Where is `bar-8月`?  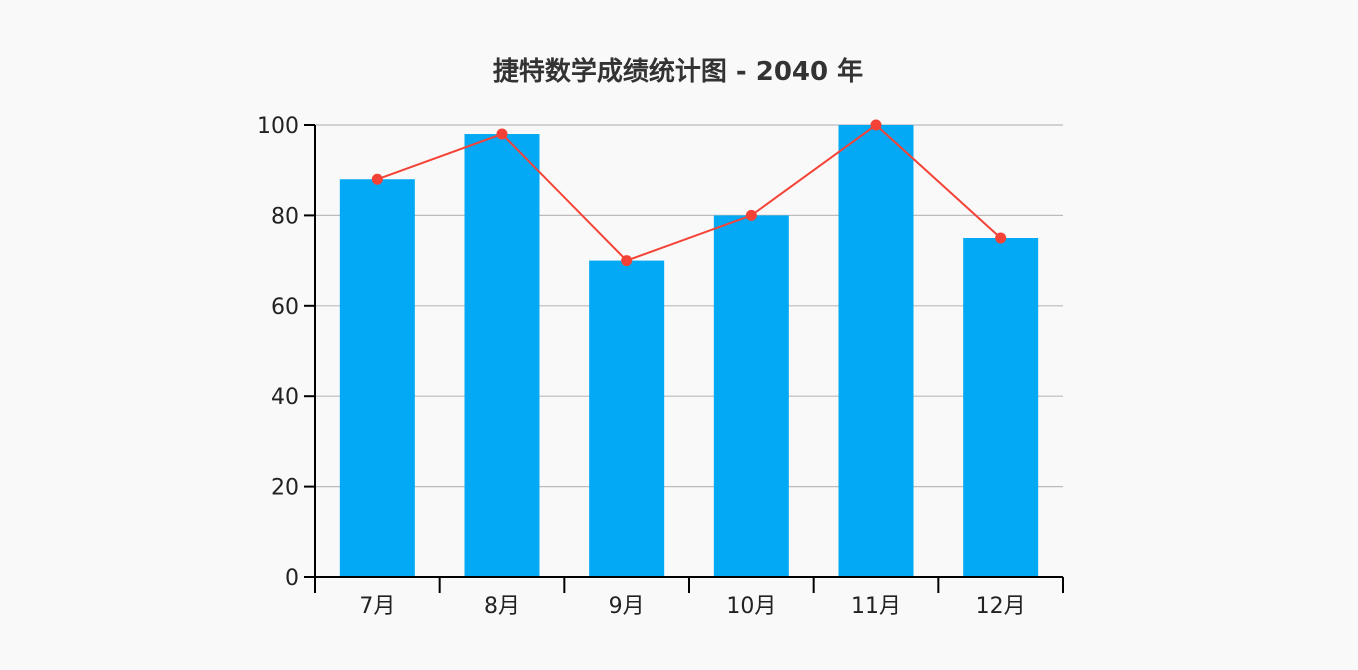 bar-8月 is located at coordinates (502, 356).